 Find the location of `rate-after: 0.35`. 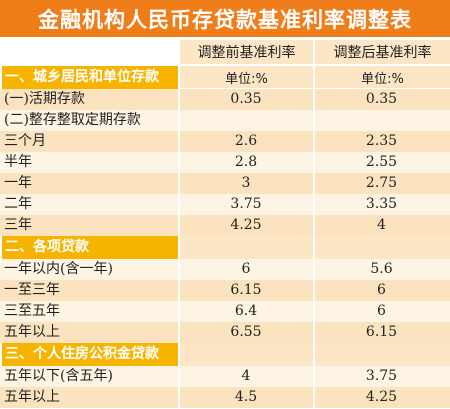

rate-after: 0.35 is located at coordinates (381, 99).